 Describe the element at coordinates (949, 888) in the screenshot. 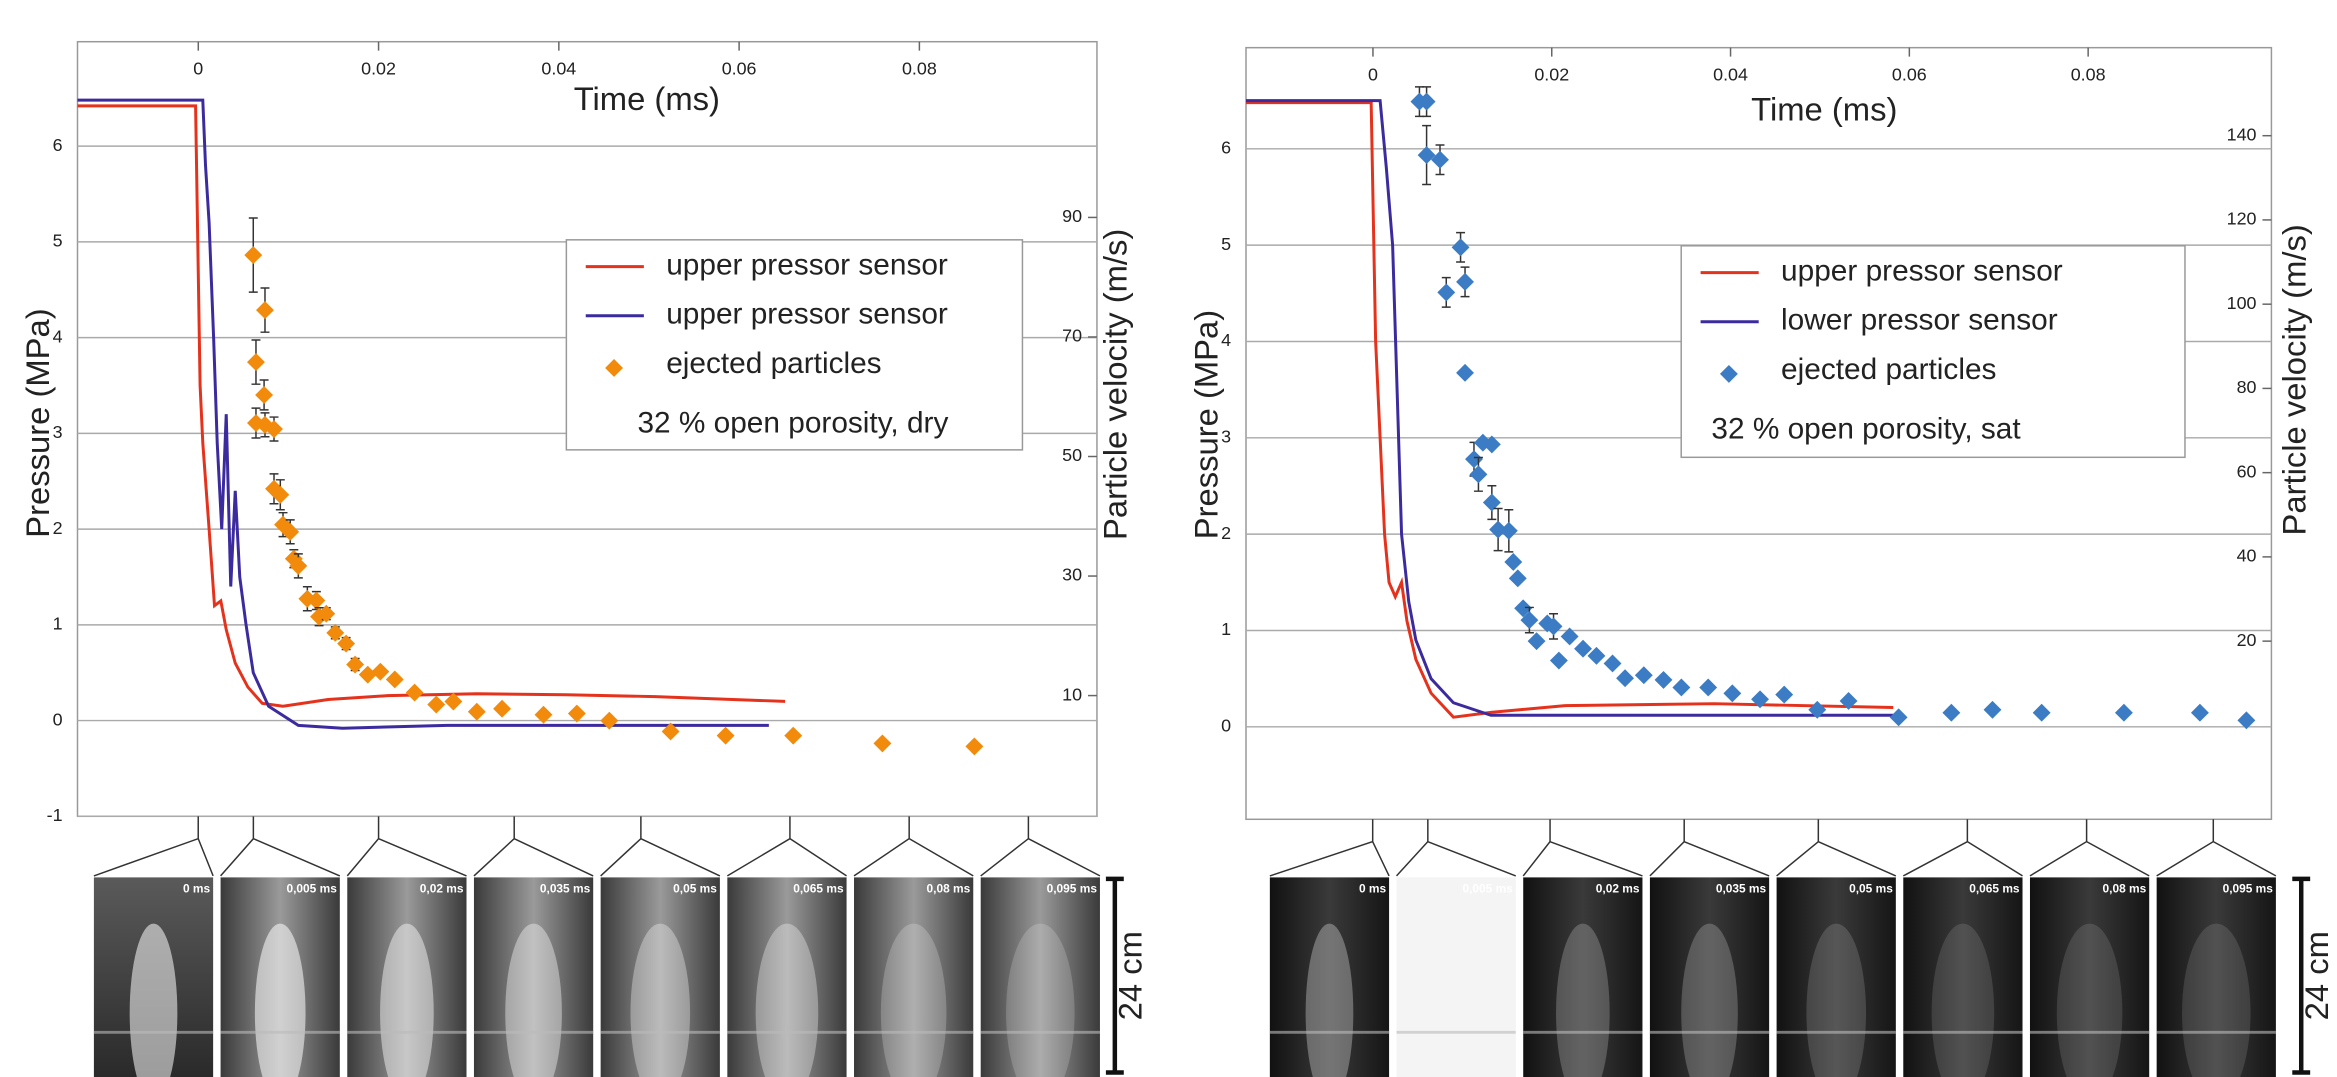

I see `frame-label: 0,08 ms` at that location.